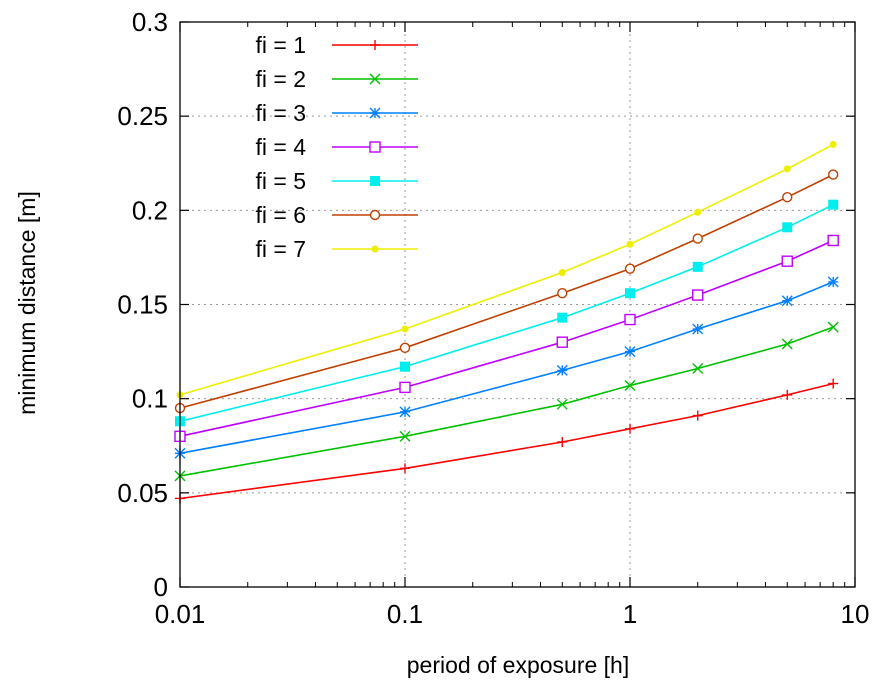  What do you see at coordinates (142, 493) in the screenshot?
I see `y-tick-label: 0.05` at bounding box center [142, 493].